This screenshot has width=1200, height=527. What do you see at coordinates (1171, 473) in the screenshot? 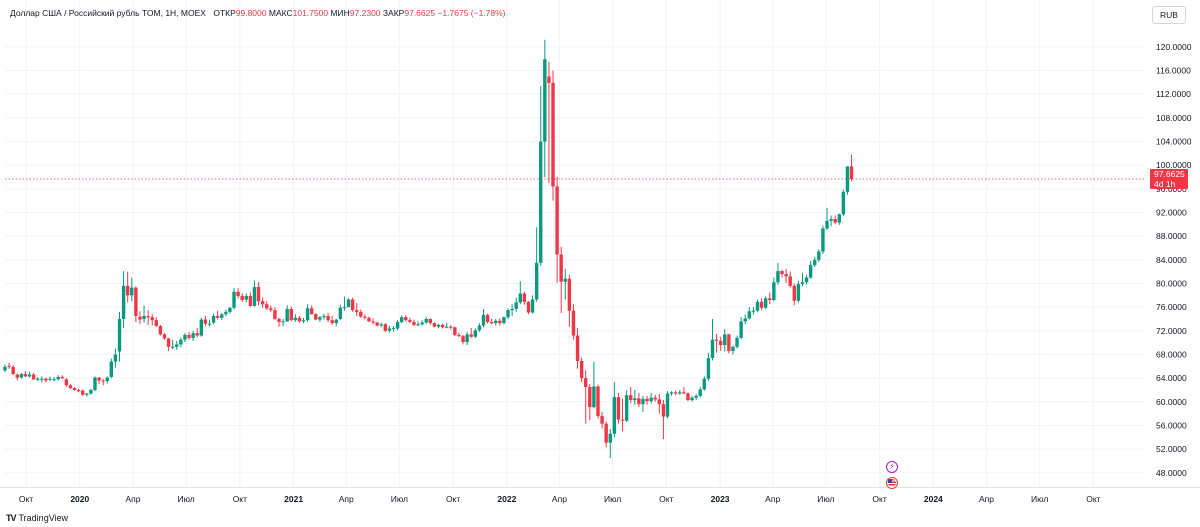
I see `price-tick-label: 48.0000` at bounding box center [1171, 473].